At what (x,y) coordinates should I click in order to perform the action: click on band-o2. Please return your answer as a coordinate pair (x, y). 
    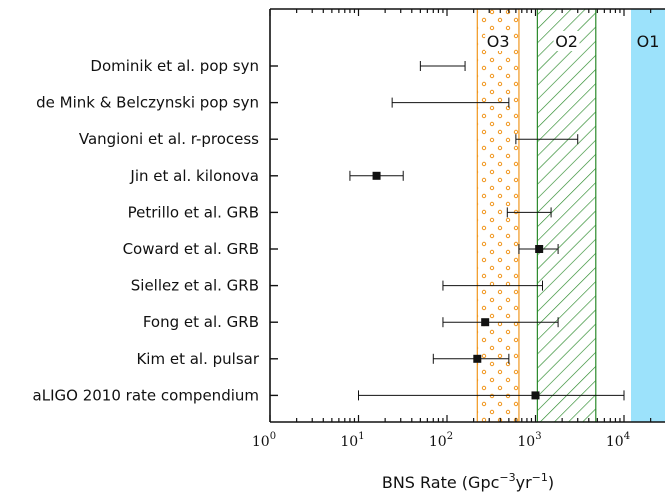
    Looking at the image, I should click on (566, 215).